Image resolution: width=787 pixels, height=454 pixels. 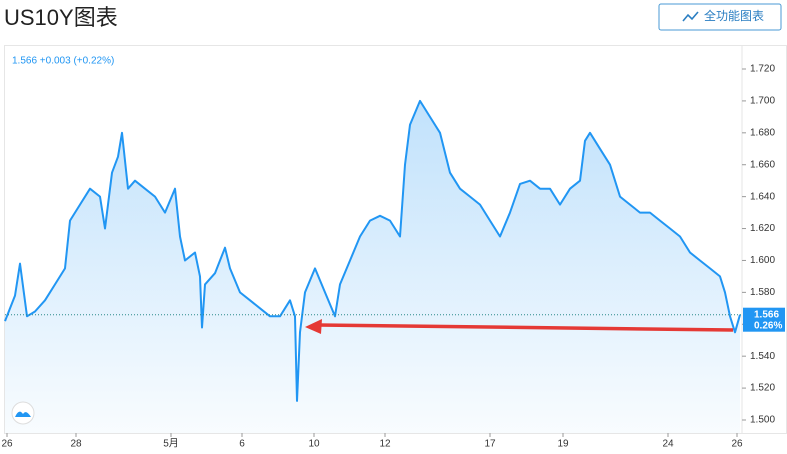 I want to click on last-price-label: 1.566, so click(x=766, y=314).